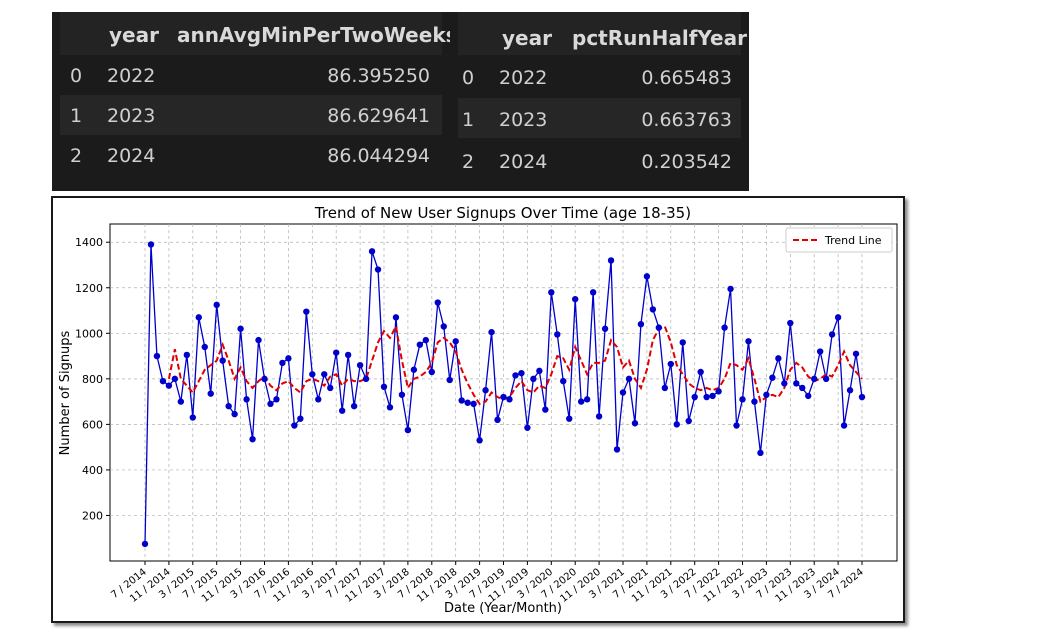 The image size is (1055, 631). I want to click on legend-box, so click(839, 240).